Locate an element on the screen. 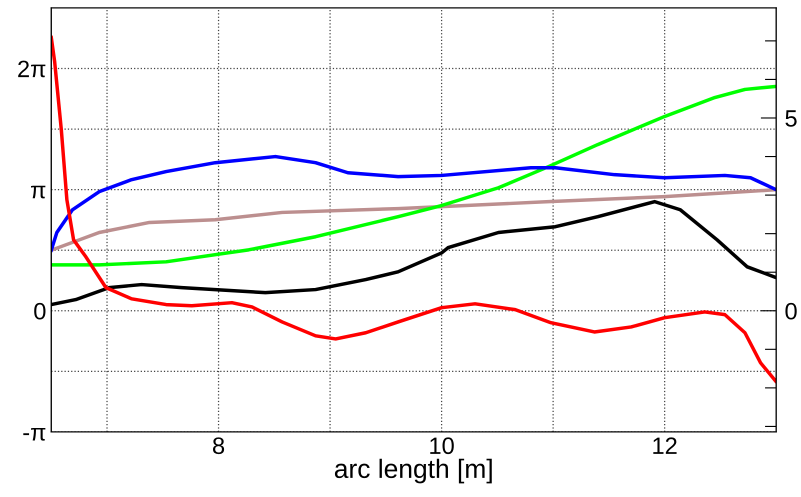 This screenshot has height=497, width=801. y-tick-label: -π is located at coordinates (34, 434).